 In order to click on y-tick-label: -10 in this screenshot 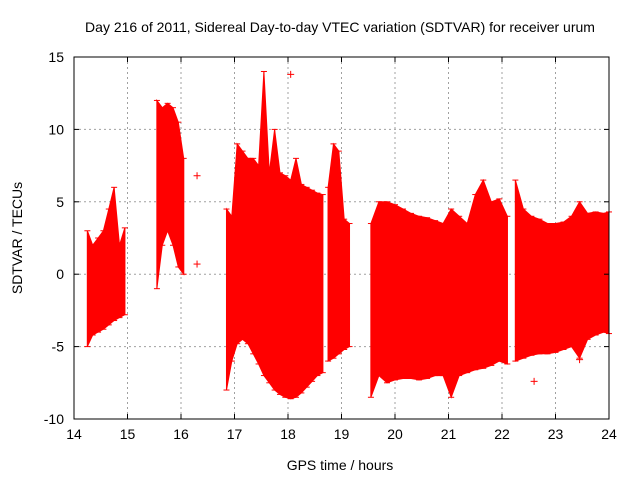, I will do `click(54, 419)`.